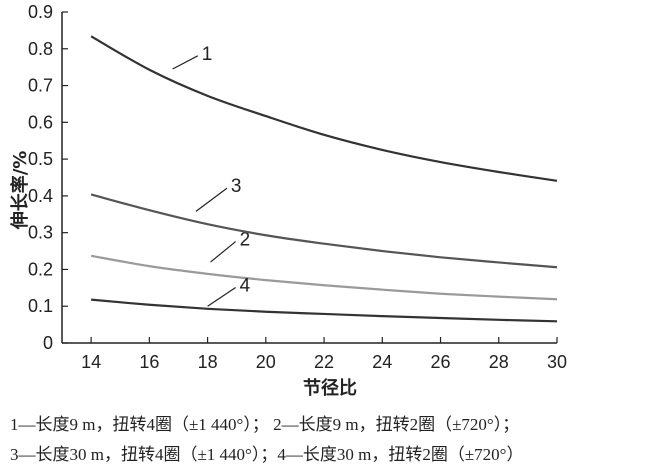 The width and height of the screenshot is (662, 470). What do you see at coordinates (40, 269) in the screenshot?
I see `y-tick-label: 0.2` at bounding box center [40, 269].